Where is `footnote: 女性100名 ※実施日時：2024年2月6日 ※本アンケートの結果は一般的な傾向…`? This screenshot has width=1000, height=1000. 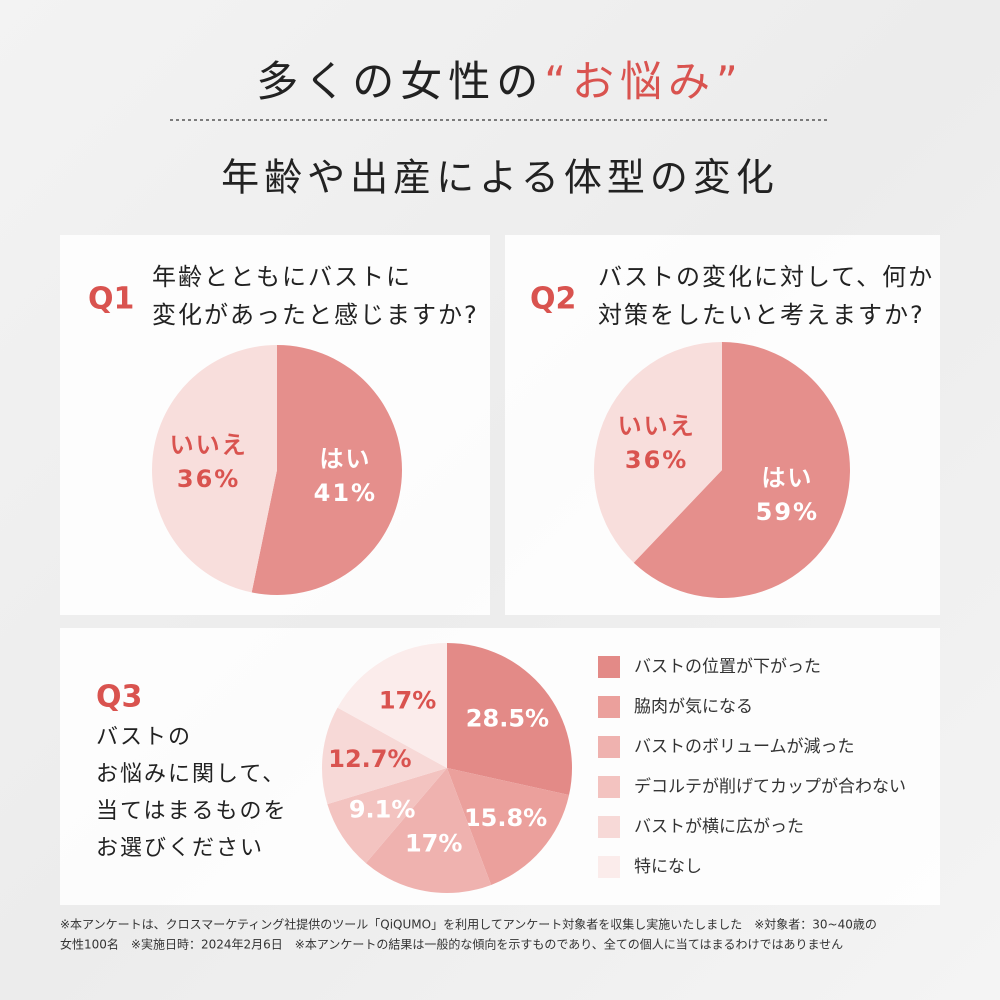
footnote: 女性100名 ※実施日時：2024年2月6日 ※本アンケートの結果は一般的な傾向… is located at coordinates (451, 944).